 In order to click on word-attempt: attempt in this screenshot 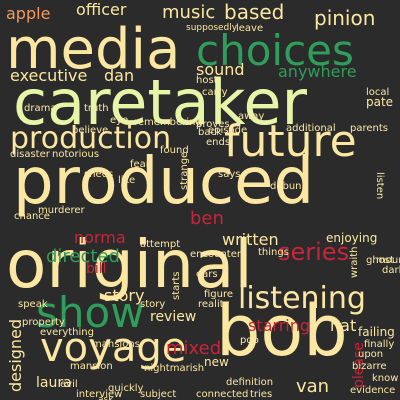, I will do `click(160, 244)`.